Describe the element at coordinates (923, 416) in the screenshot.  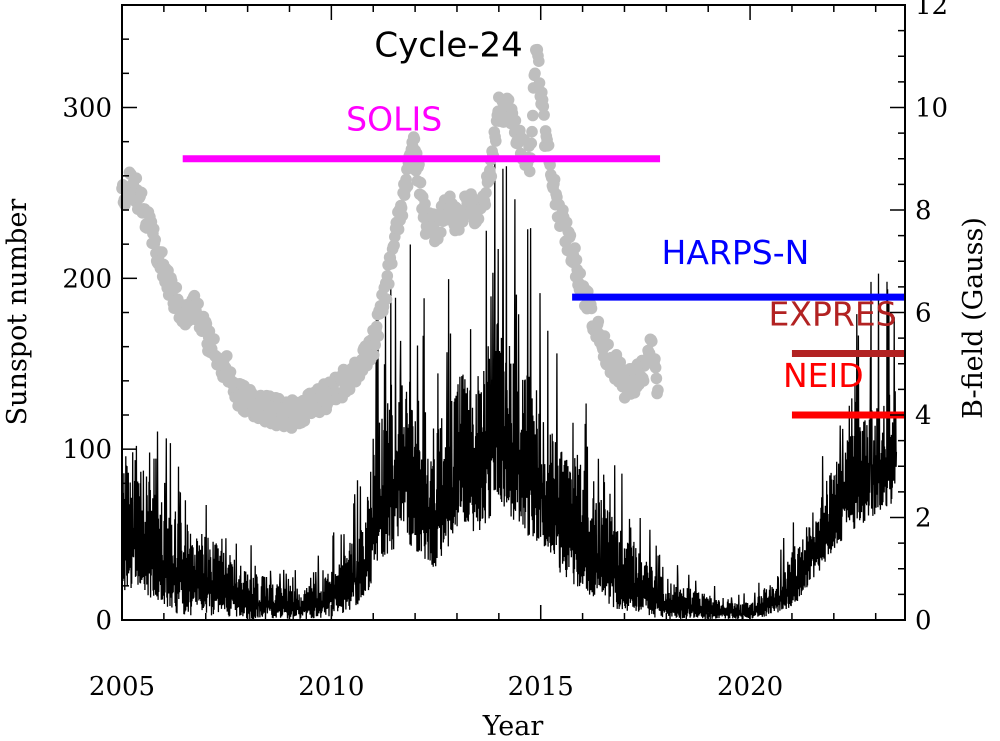
I see `y-right-tick-label: 4` at that location.